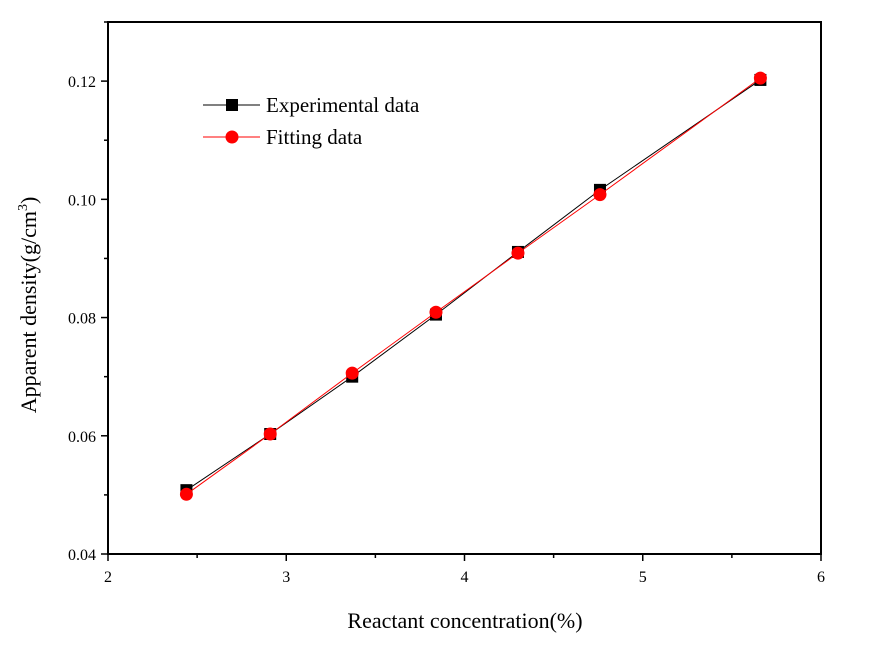 This screenshot has width=870, height=646. I want to click on legend-item-fitting: Fitting data, so click(283, 137).